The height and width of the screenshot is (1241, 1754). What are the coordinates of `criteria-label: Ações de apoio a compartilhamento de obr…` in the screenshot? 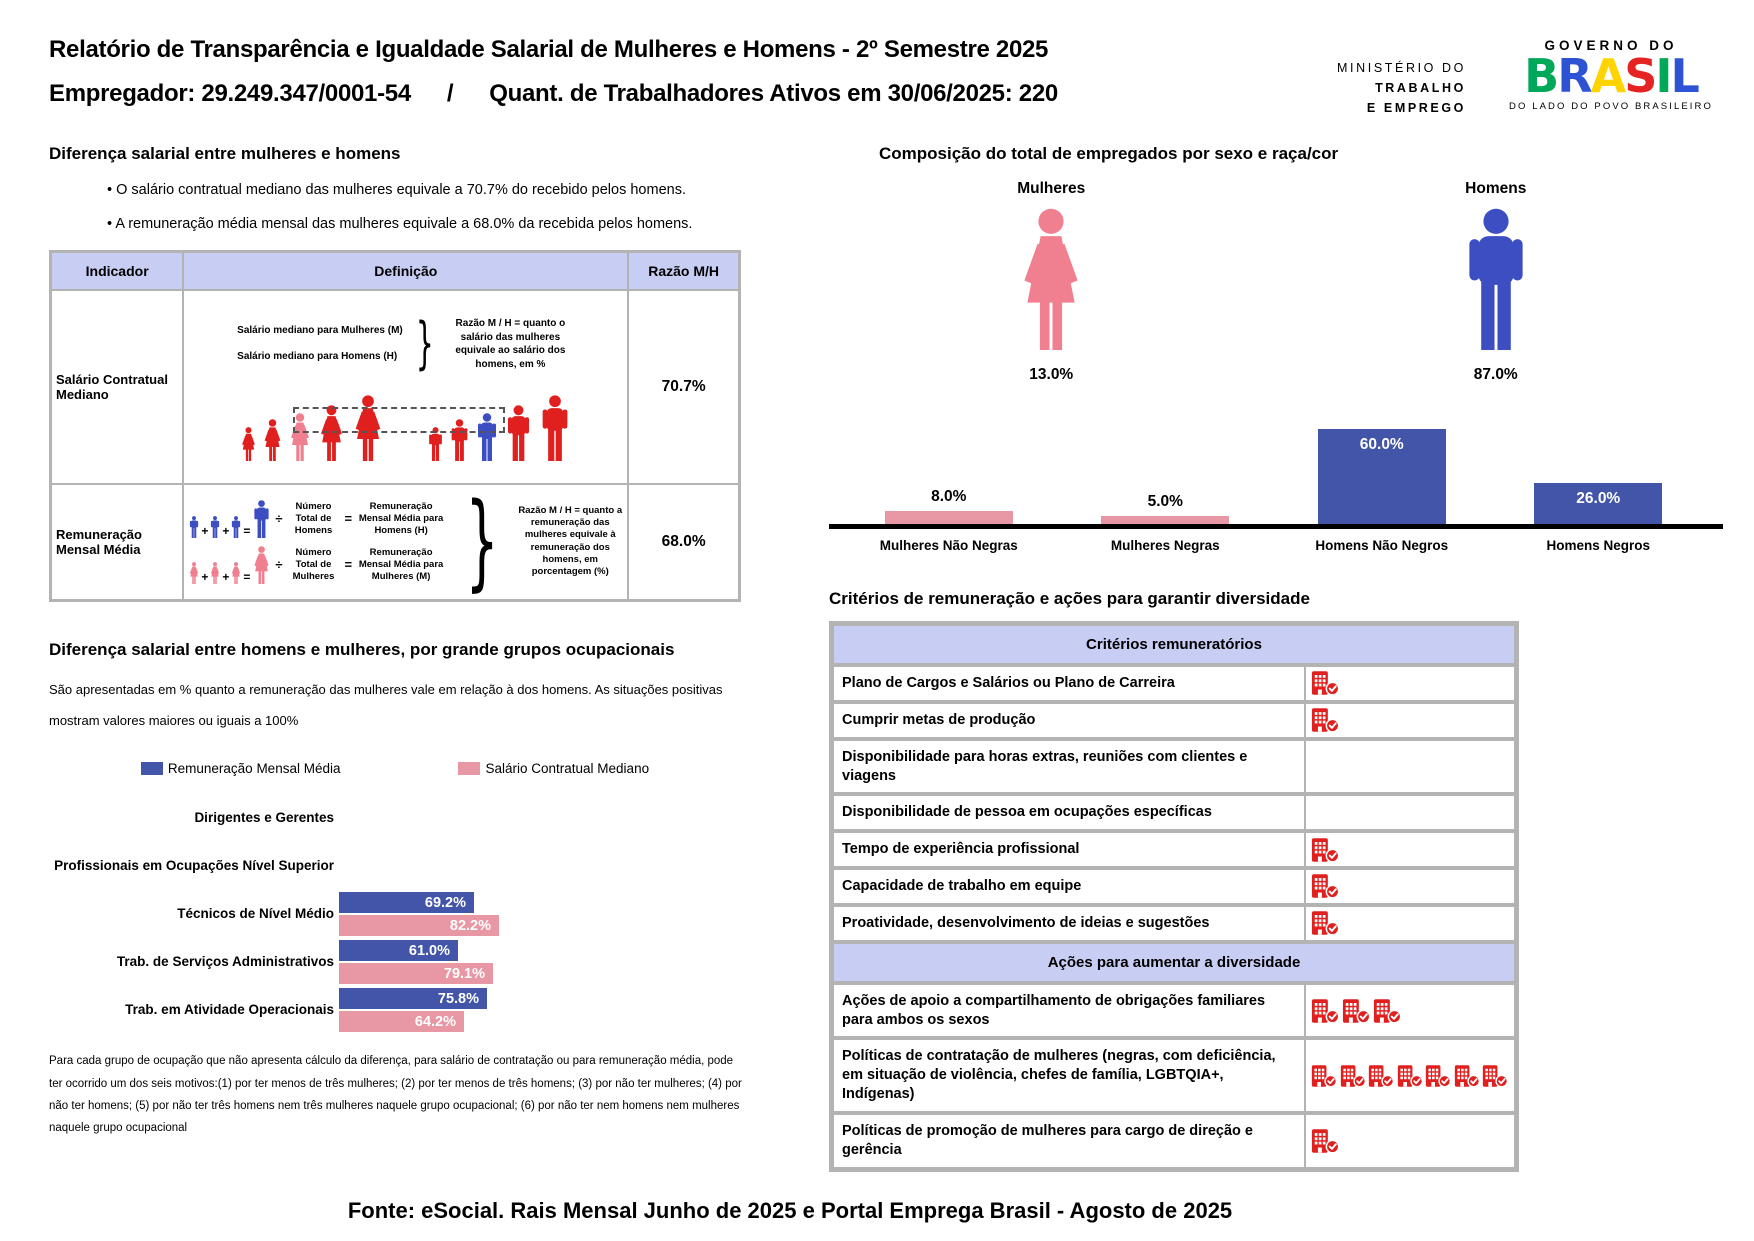 It's located at (1070, 1010).